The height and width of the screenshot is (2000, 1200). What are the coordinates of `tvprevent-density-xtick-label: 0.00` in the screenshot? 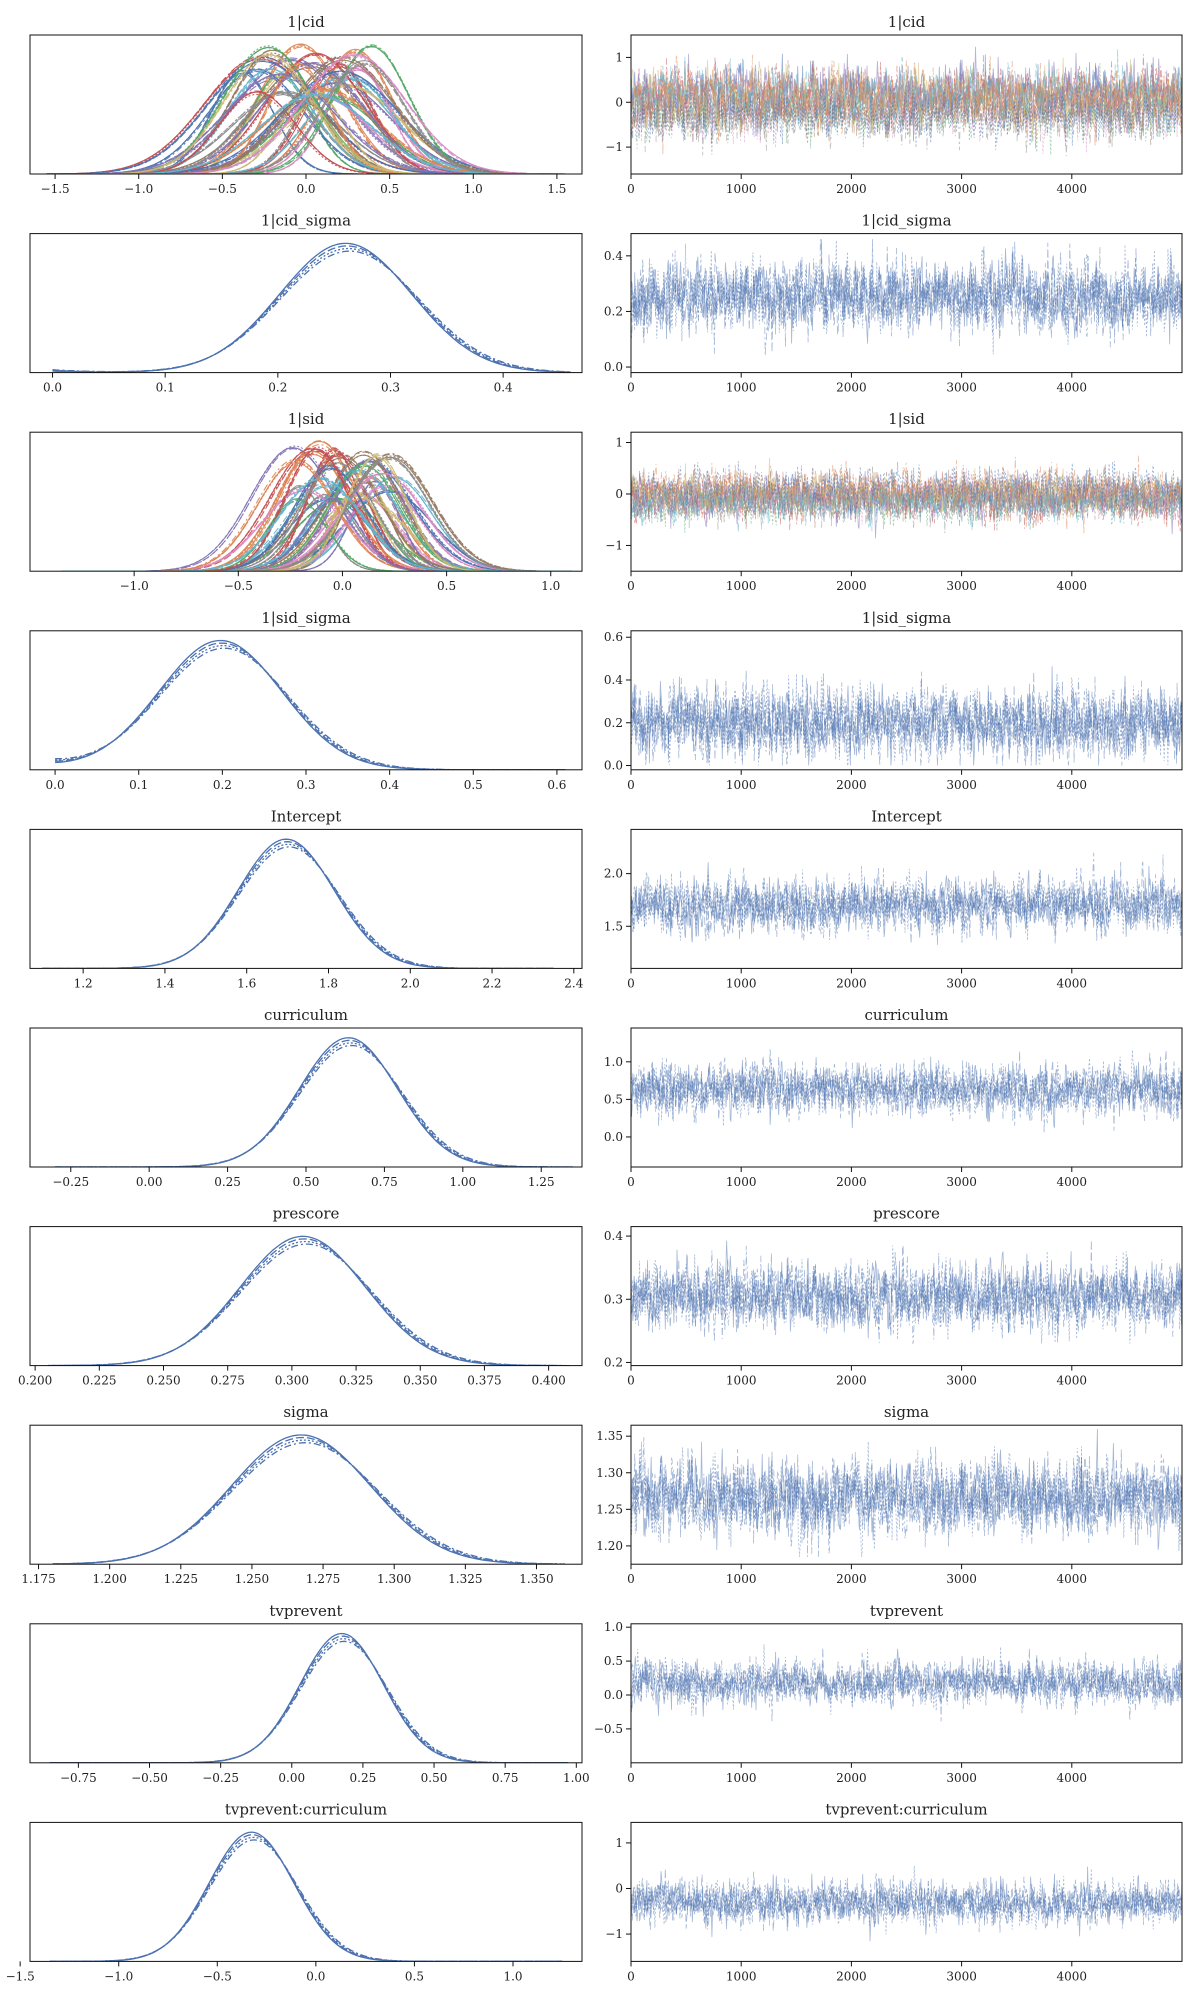 It's located at (291, 1778).